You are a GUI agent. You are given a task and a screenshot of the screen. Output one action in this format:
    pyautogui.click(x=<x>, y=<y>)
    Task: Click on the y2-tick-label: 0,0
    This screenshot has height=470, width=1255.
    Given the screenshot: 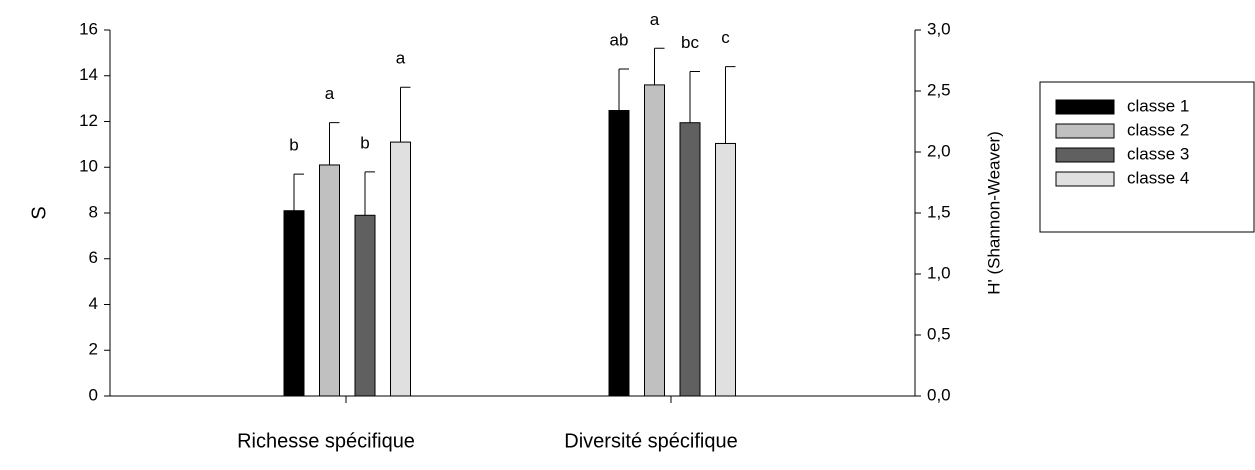 What is the action you would take?
    pyautogui.click(x=939, y=394)
    